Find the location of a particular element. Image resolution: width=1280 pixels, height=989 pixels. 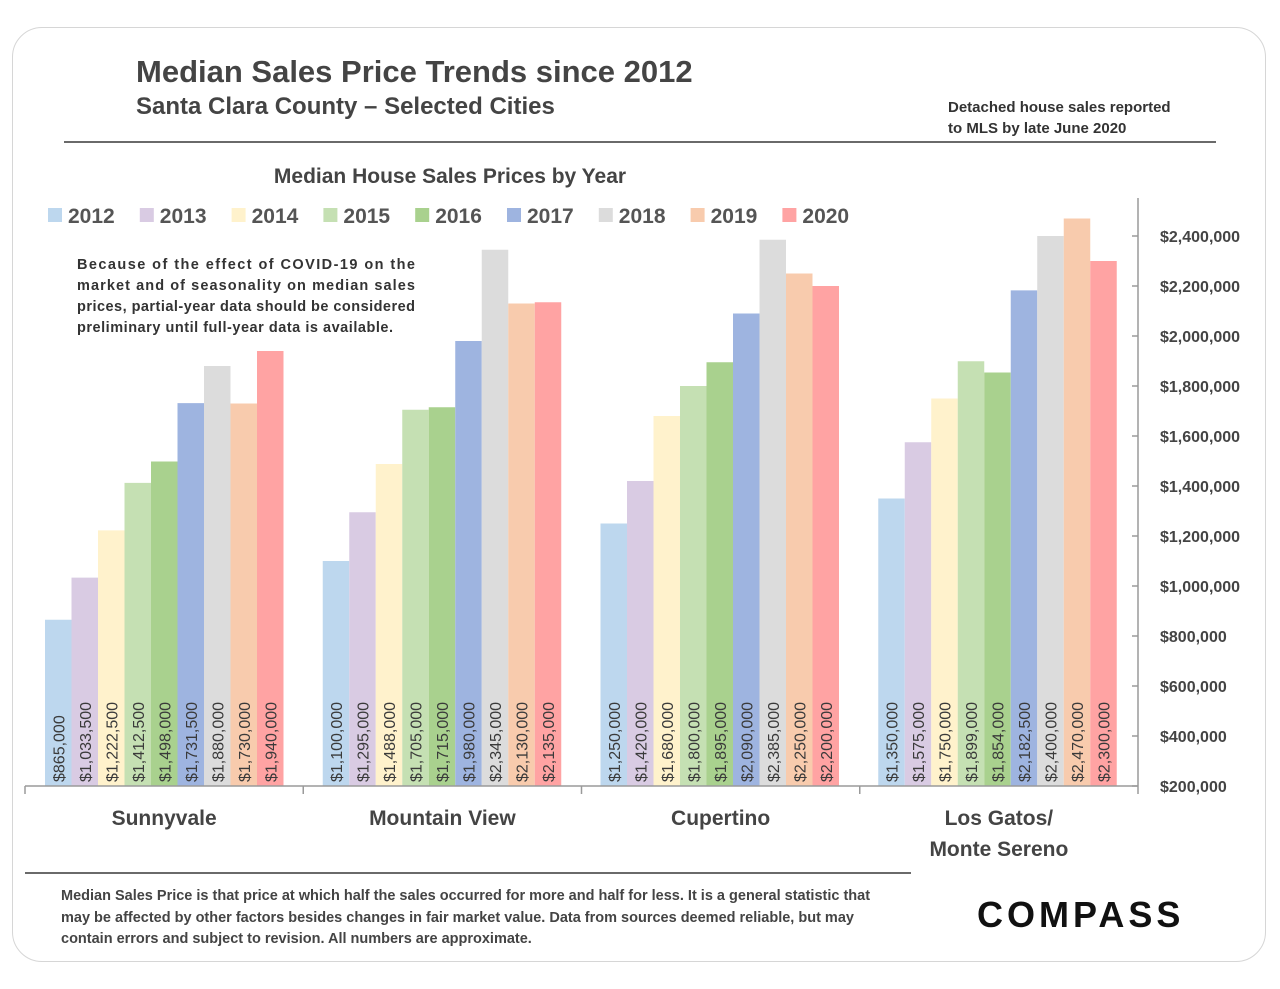

y-tick-label-7: $1,600,000 is located at coordinates (1200, 437).